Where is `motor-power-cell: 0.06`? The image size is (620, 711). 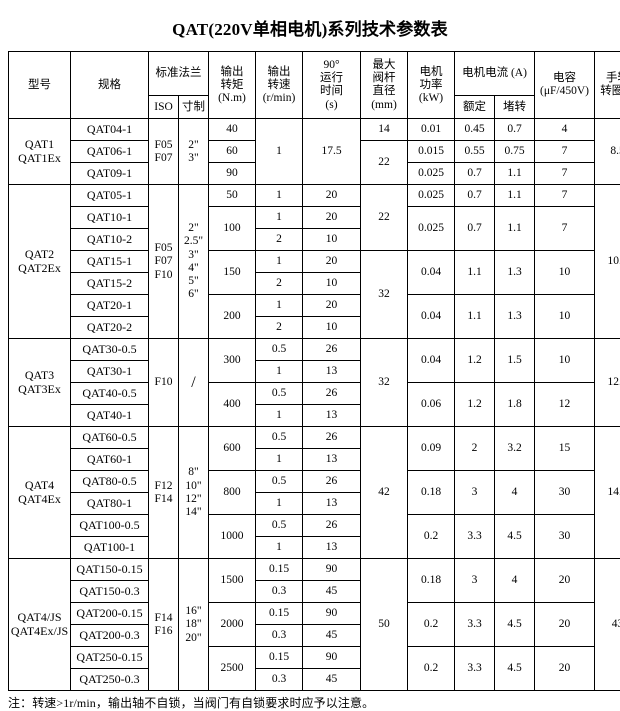 motor-power-cell: 0.06 is located at coordinates (431, 405).